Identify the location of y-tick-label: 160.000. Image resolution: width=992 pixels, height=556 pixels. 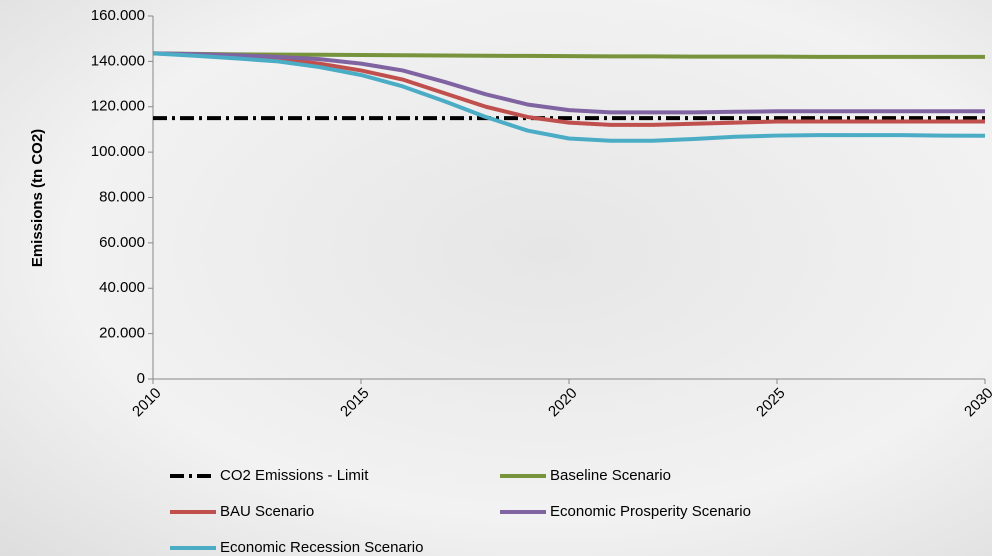
(118, 15).